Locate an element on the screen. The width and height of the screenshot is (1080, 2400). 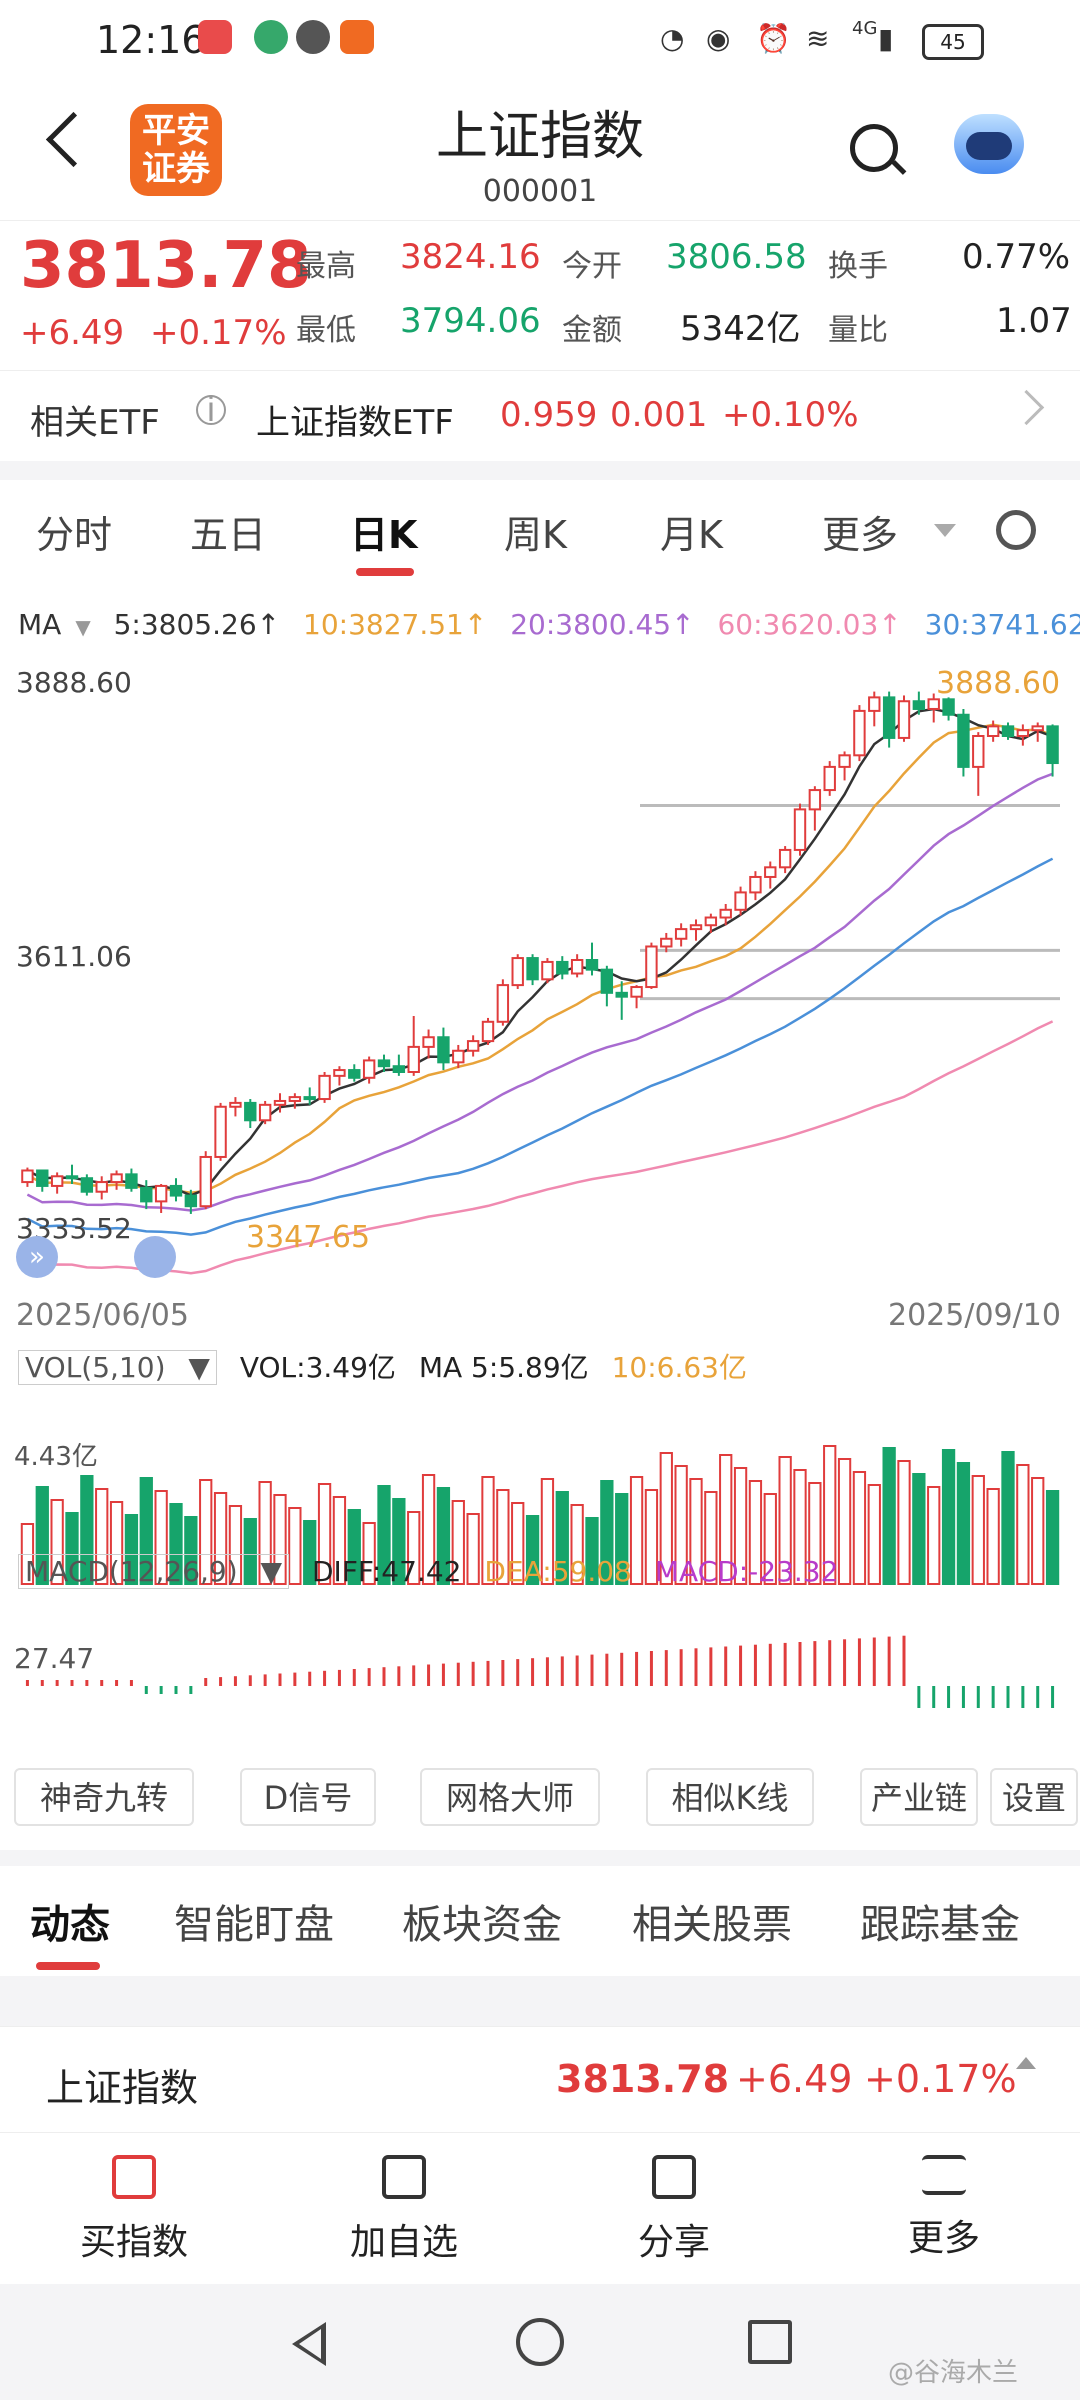
nav-recents-icon is located at coordinates (770, 2342).